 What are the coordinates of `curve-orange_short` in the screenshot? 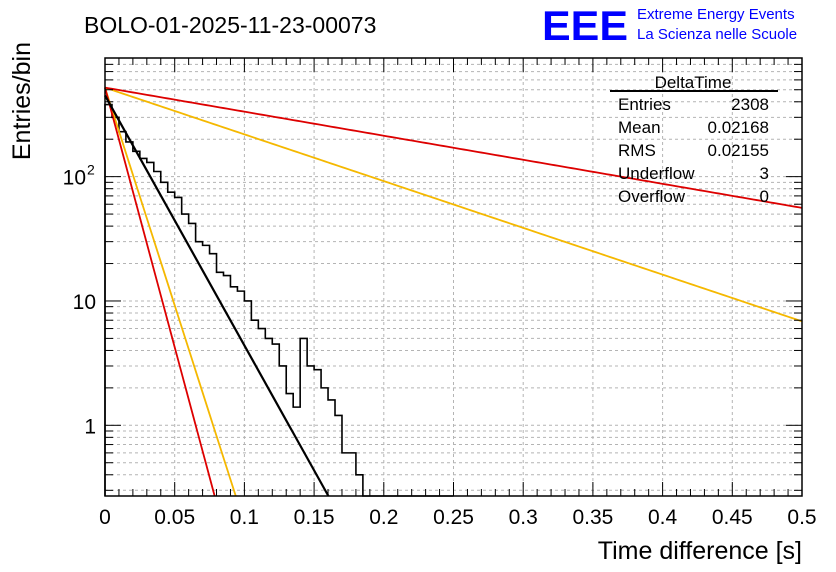 It's located at (170, 292).